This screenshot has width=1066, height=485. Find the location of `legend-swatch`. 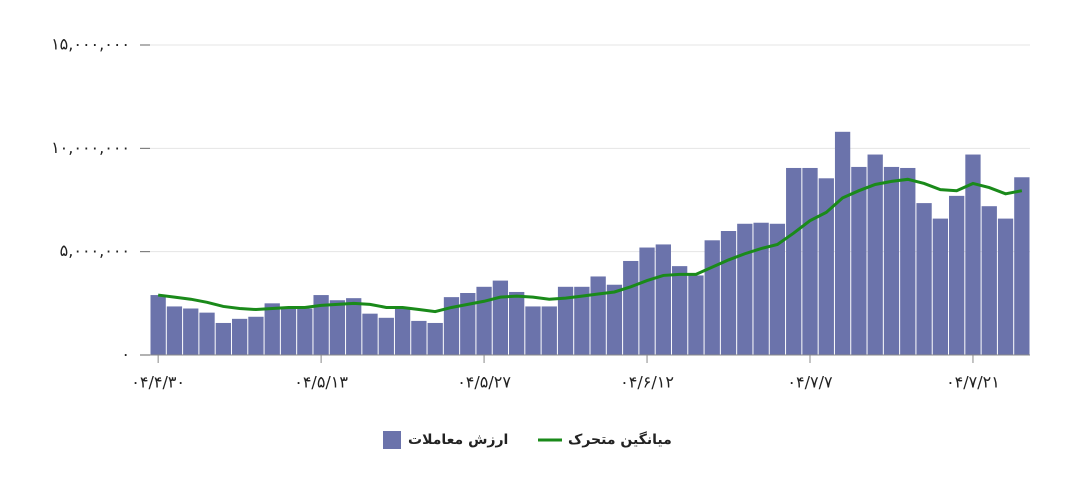

legend-swatch is located at coordinates (392, 440).